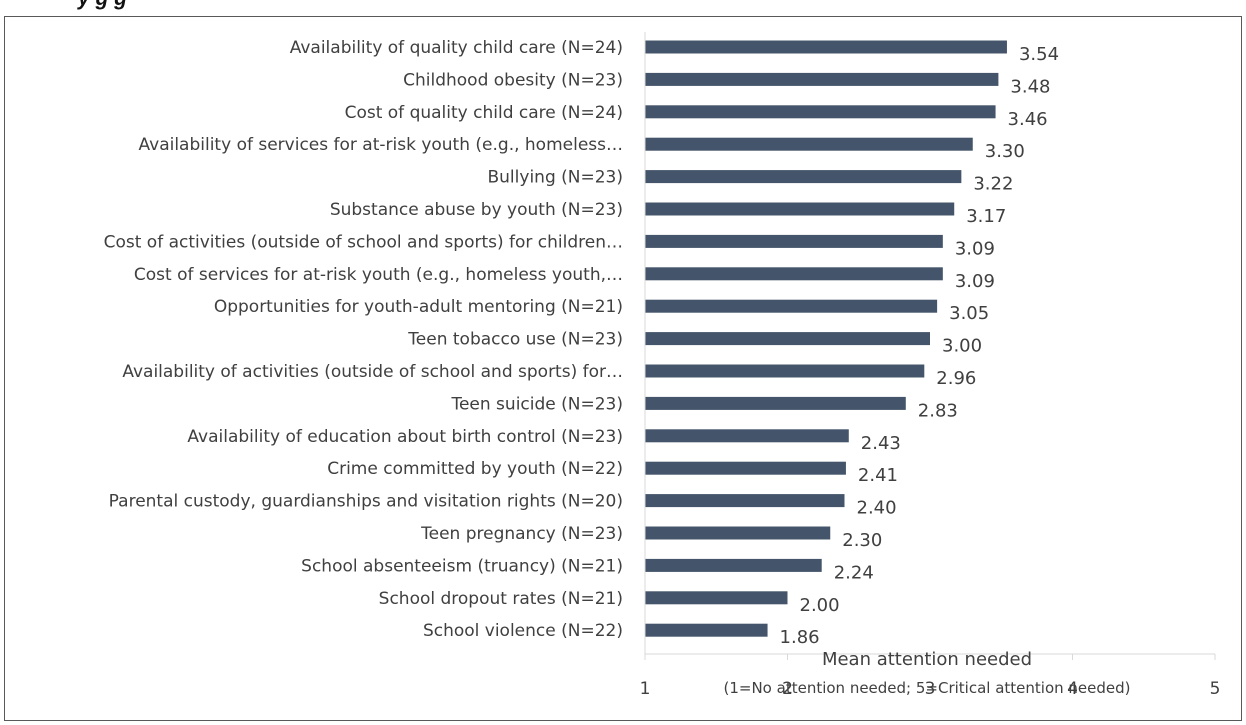  What do you see at coordinates (862, 540) in the screenshot?
I see `value-label: 2.30` at bounding box center [862, 540].